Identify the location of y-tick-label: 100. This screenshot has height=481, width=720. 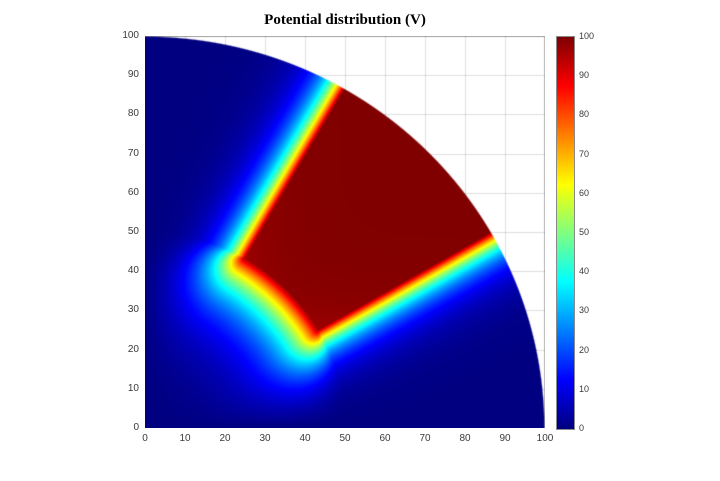
(130, 35).